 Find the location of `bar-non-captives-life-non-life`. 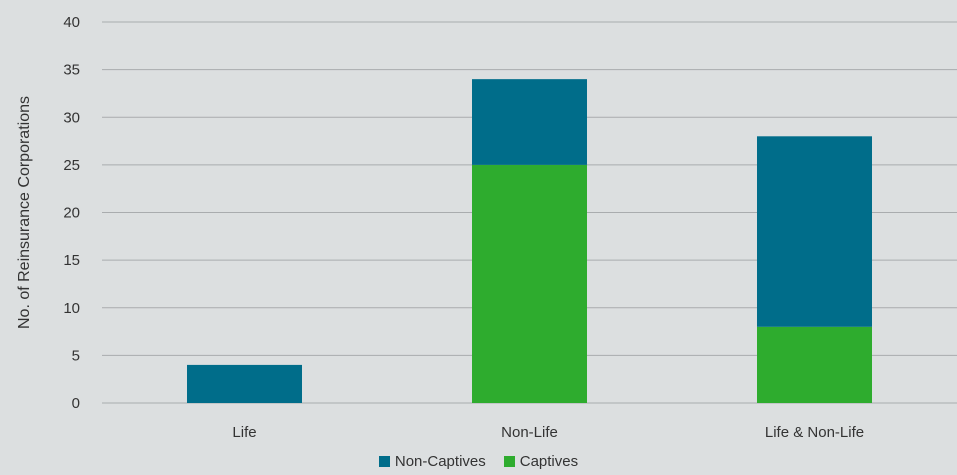

bar-non-captives-life-non-life is located at coordinates (814, 231).